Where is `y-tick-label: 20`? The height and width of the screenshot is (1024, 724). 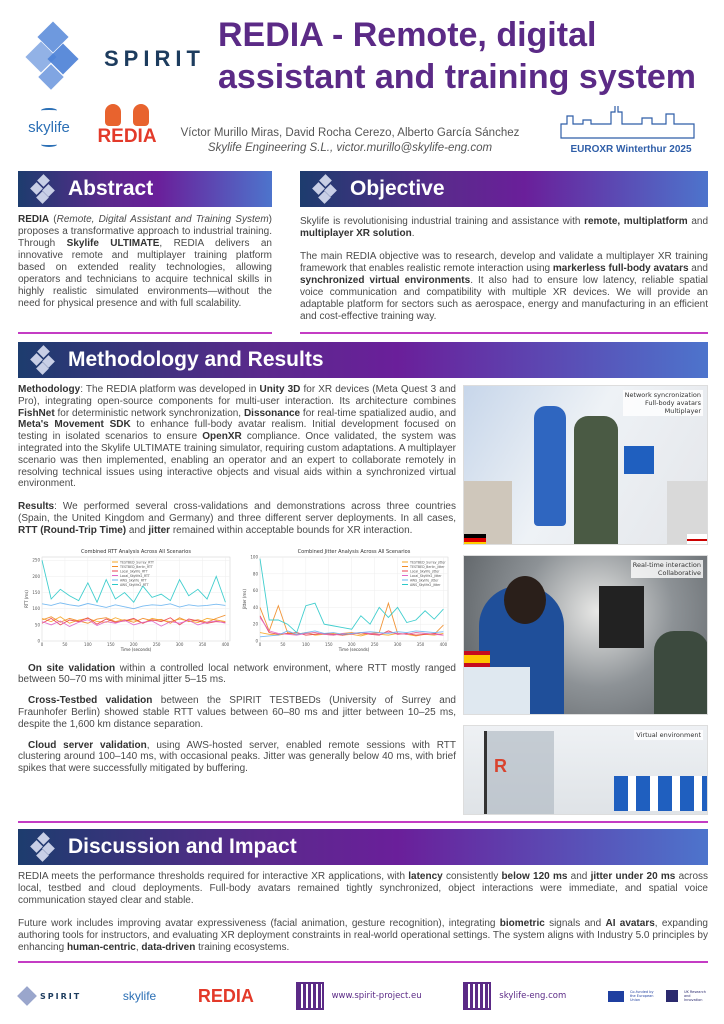
y-tick-label: 20 is located at coordinates (256, 623).